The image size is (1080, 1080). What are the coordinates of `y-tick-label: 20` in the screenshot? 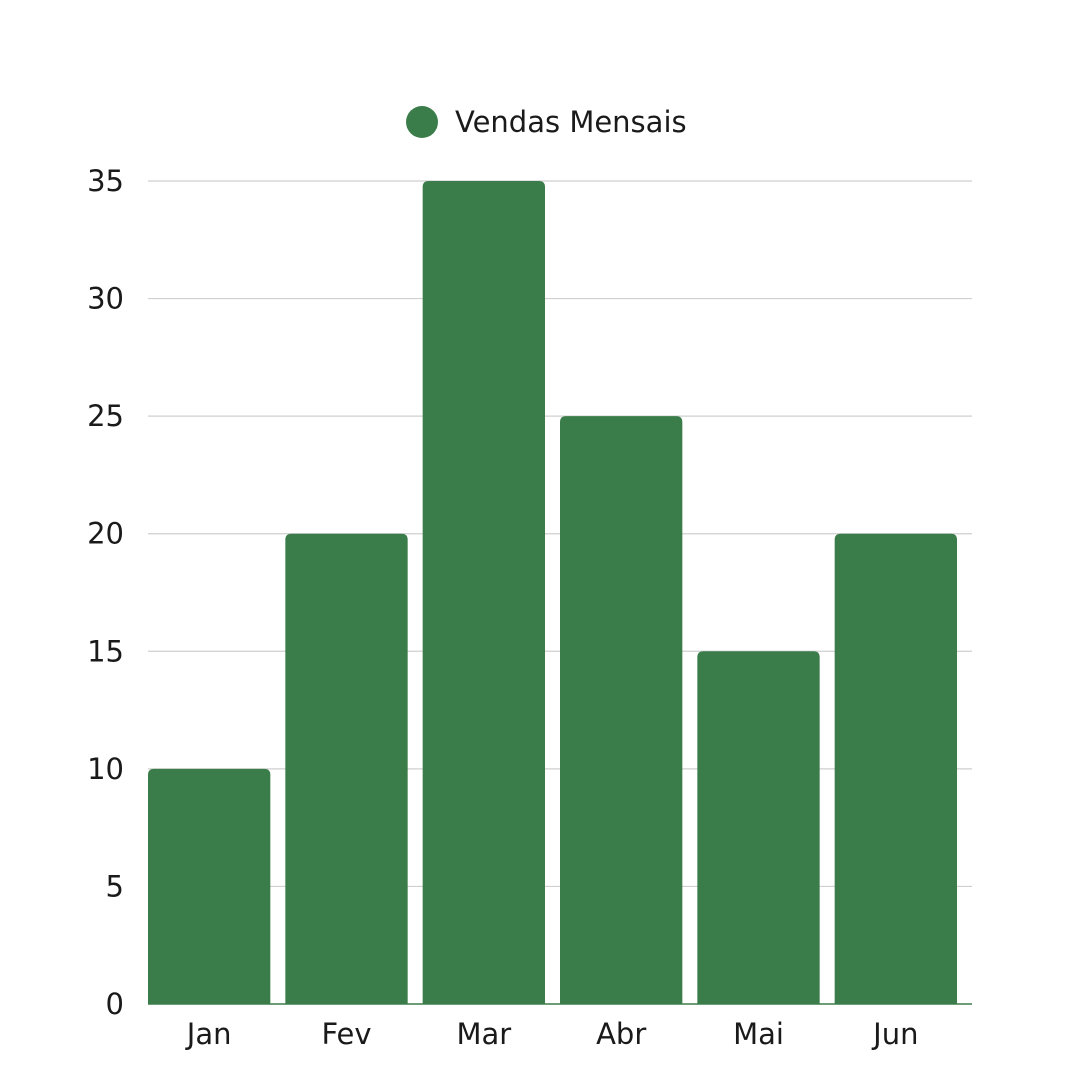 It's located at (105, 534).